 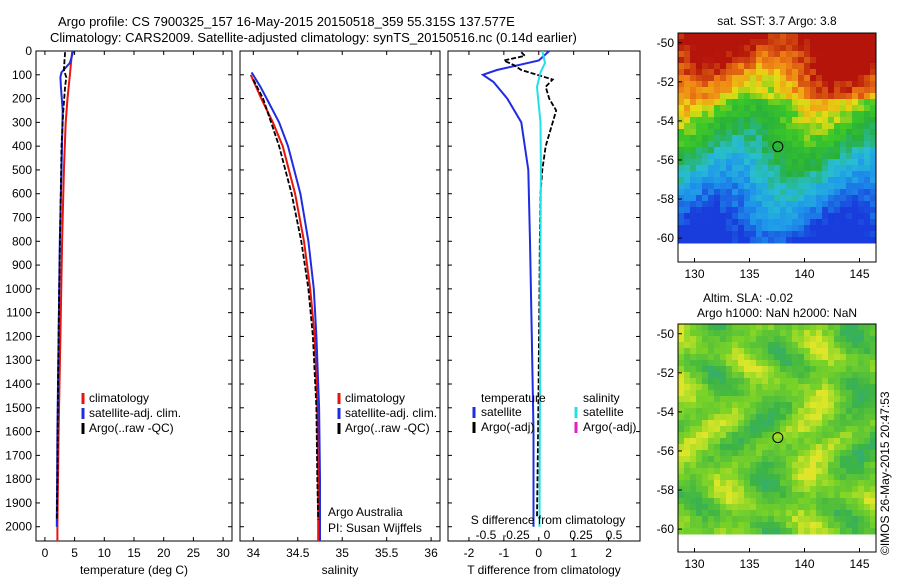 I want to click on map-1-field, so click(x=777, y=429).